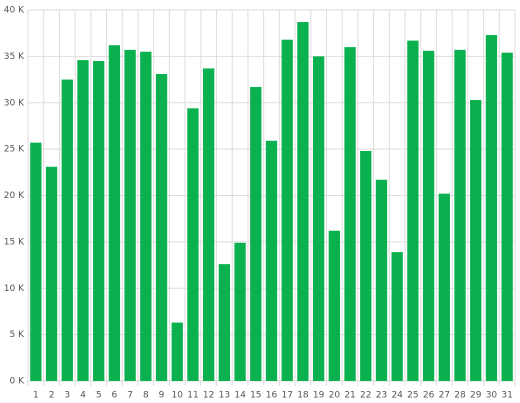 Image resolution: width=520 pixels, height=403 pixels. Describe the element at coordinates (192, 396) in the screenshot. I see `x-tick-label: 11` at that location.